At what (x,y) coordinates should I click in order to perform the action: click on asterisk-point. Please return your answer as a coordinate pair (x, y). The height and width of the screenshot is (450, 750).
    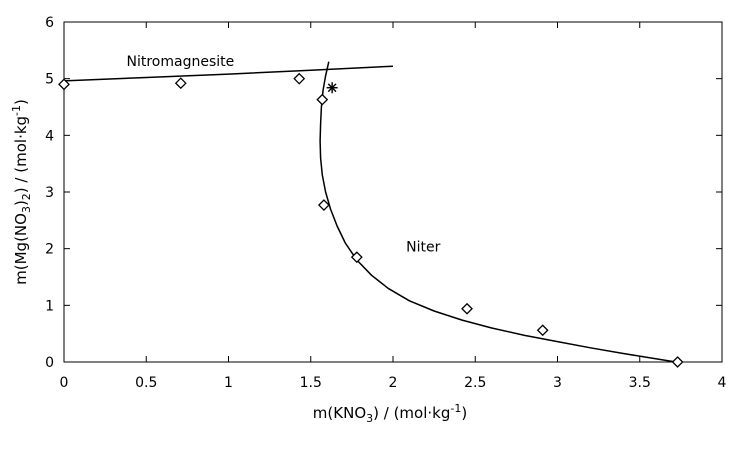
    Looking at the image, I should click on (332, 88).